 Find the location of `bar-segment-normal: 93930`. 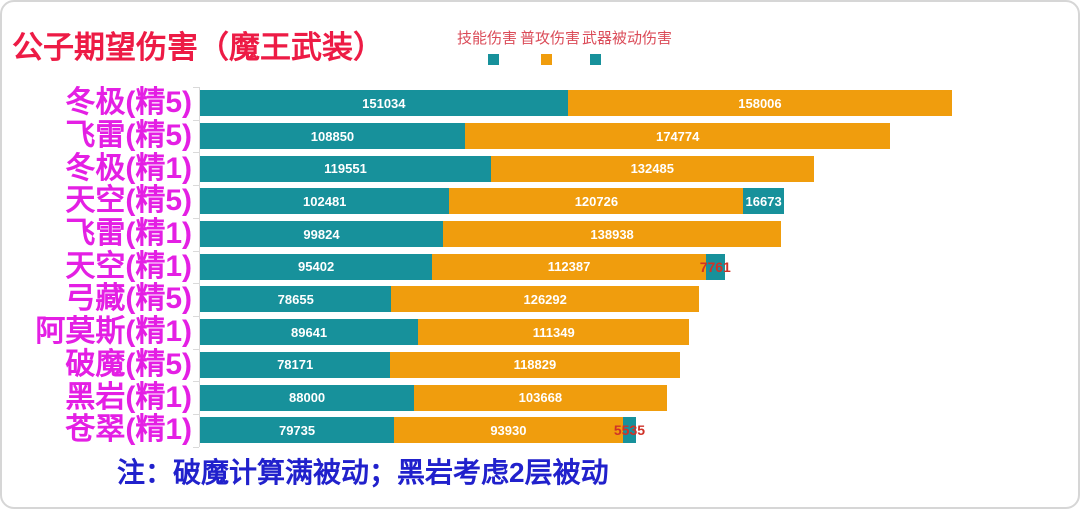

bar-segment-normal: 93930 is located at coordinates (508, 430).